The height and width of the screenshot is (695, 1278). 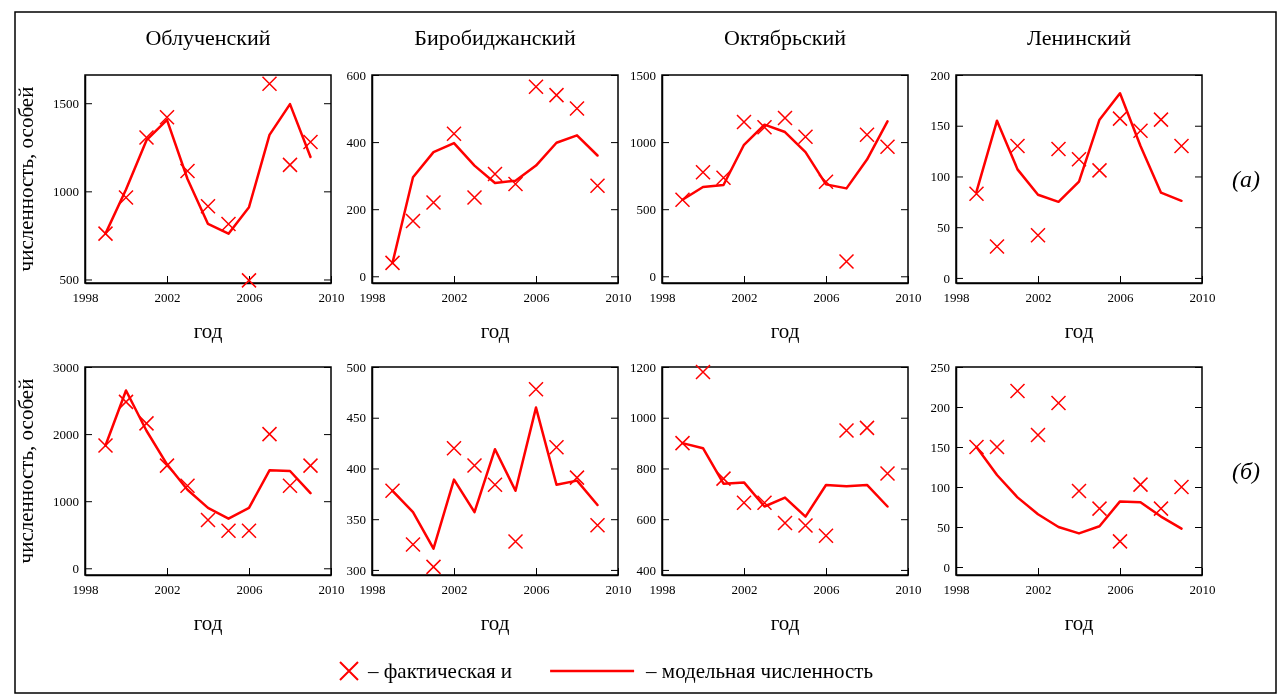 What do you see at coordinates (646, 519) in the screenshot?
I see `y-tick-label: 600` at bounding box center [646, 519].